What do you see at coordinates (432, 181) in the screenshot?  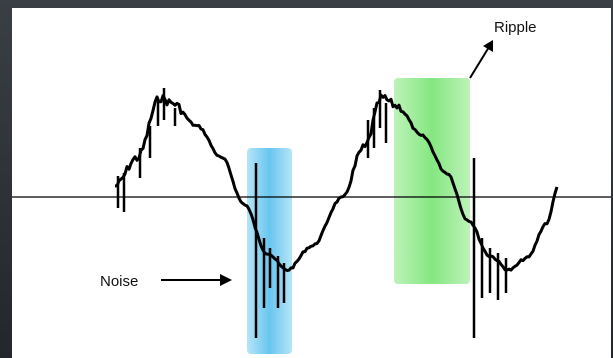 I see `ripple-highlight` at bounding box center [432, 181].